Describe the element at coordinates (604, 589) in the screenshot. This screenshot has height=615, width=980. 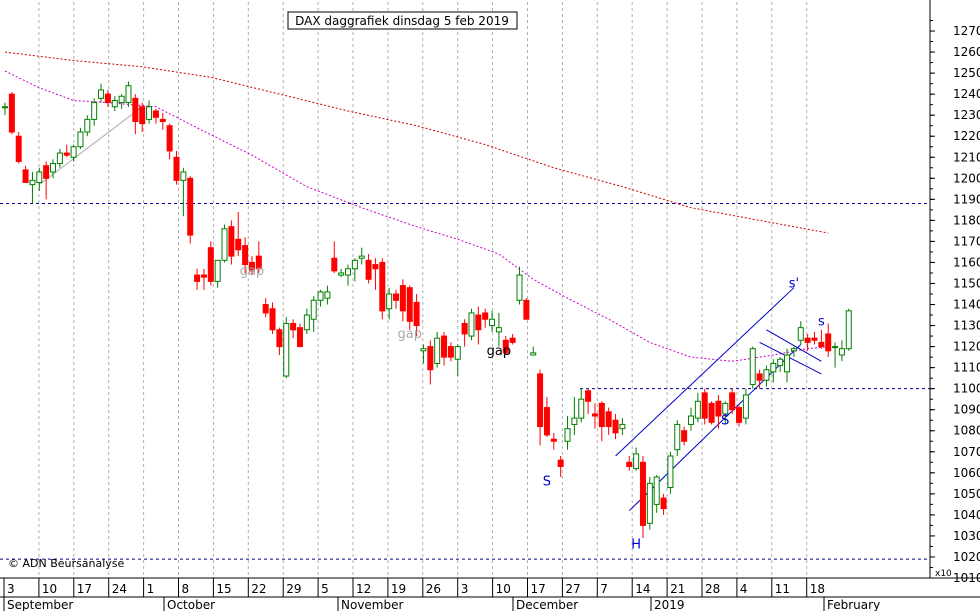
I see `x-tick-label: 7` at that location.